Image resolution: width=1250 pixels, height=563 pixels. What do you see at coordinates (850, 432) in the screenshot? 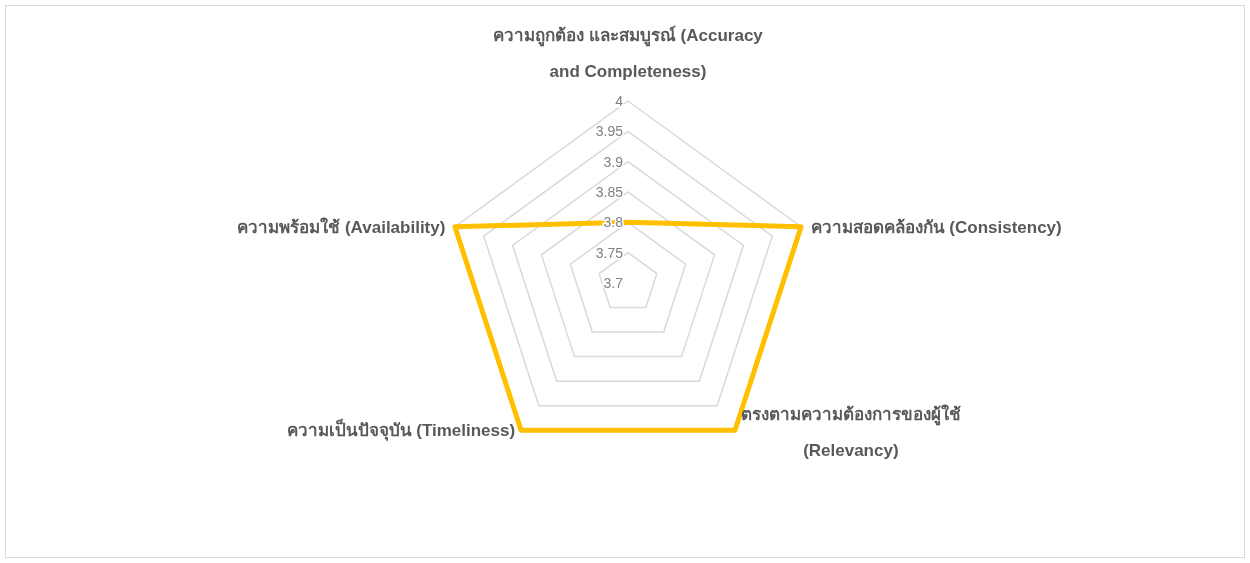
I see `spoke-label: ตรงตามความต้องการของผู้ใช้ (Relevancy)` at bounding box center [850, 432].